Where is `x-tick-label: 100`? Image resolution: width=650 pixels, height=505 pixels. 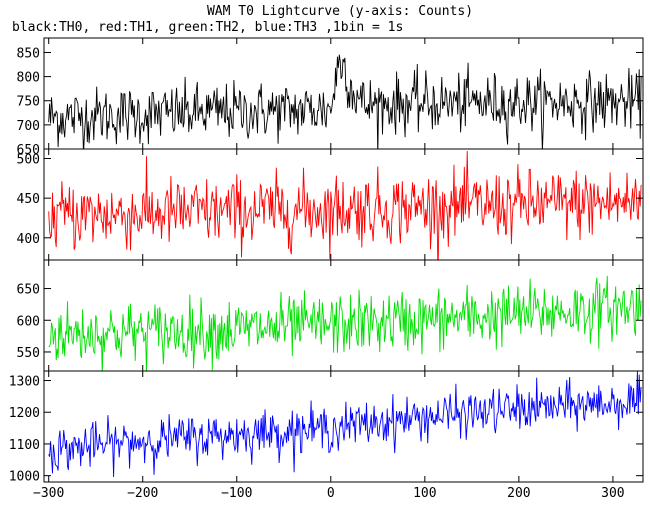 x-tick-label: 100 is located at coordinates (424, 493).